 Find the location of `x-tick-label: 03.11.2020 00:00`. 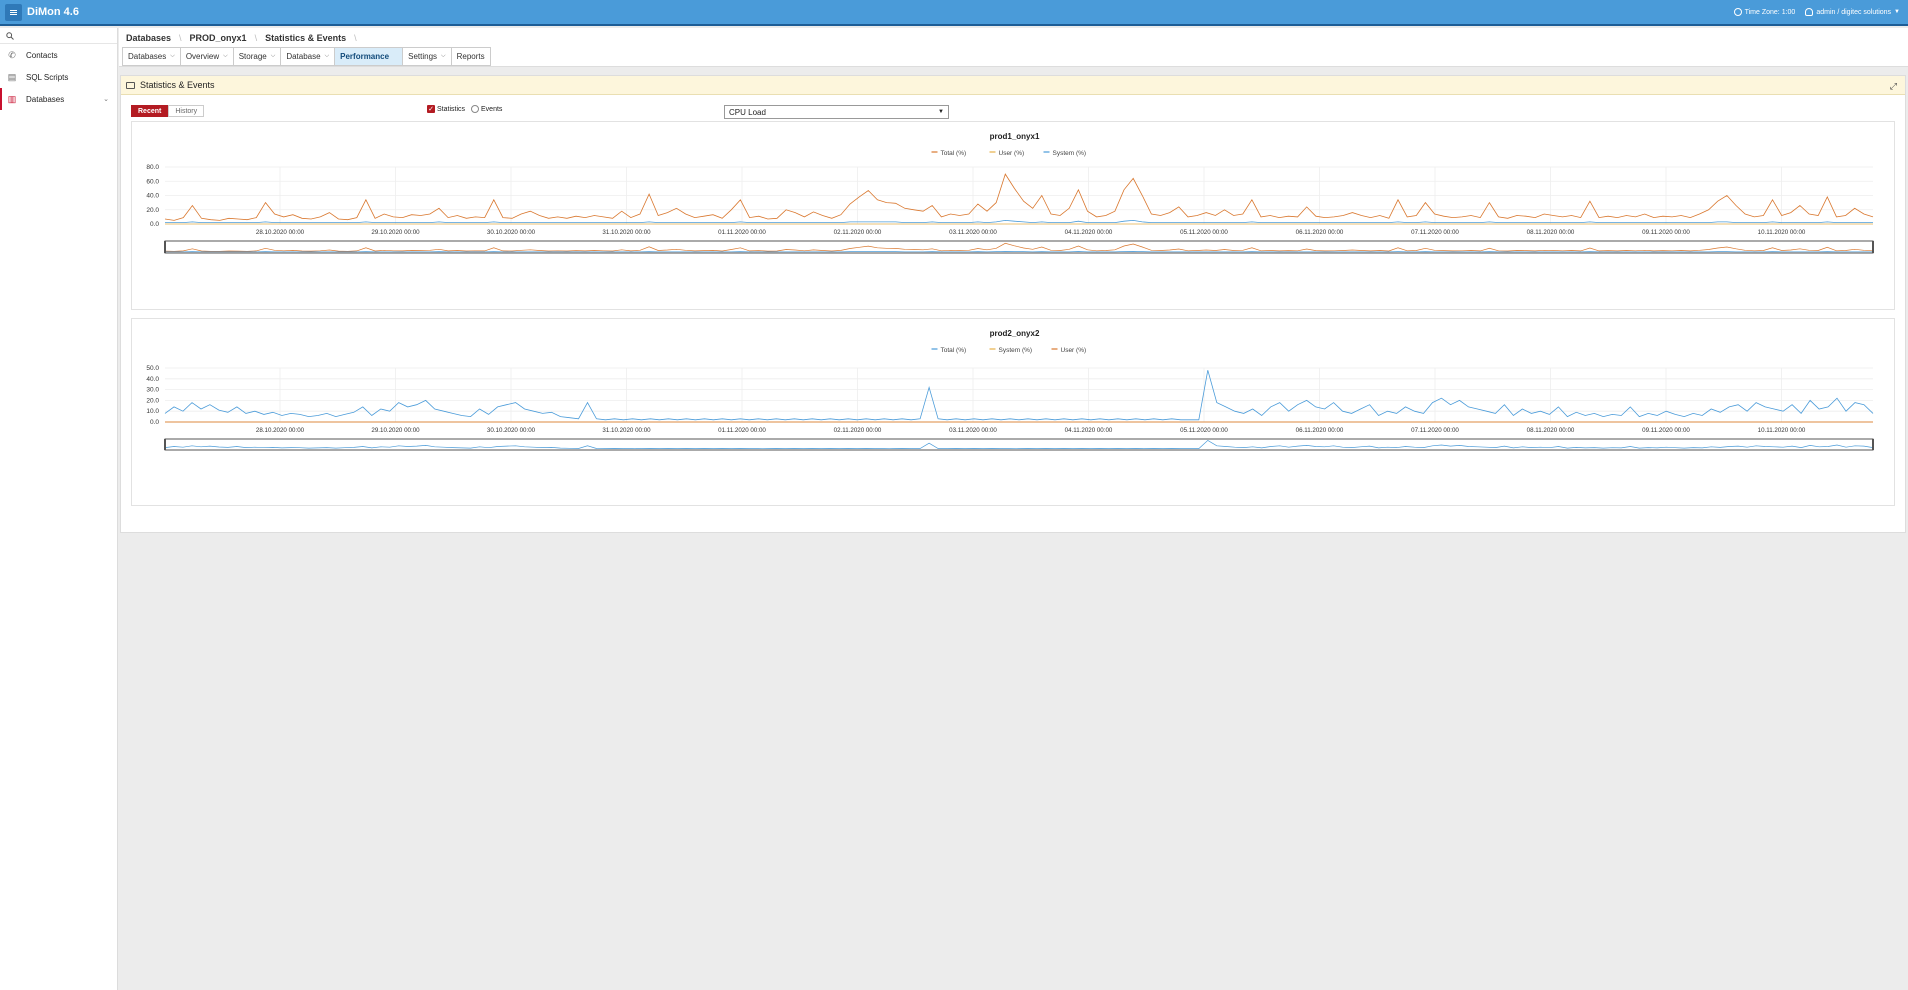

x-tick-label: 03.11.2020 00:00 is located at coordinates (973, 232).